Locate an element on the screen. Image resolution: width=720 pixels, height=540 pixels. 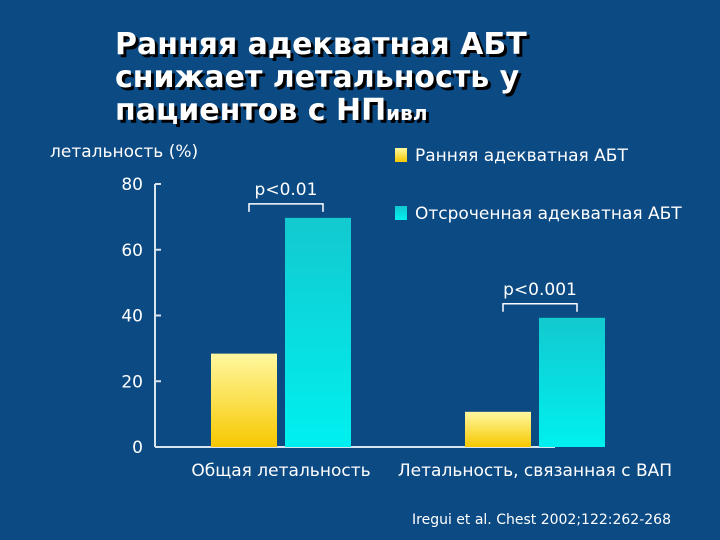
legend-label-delayed: Отсроченная адекватная АБТ is located at coordinates (548, 214).